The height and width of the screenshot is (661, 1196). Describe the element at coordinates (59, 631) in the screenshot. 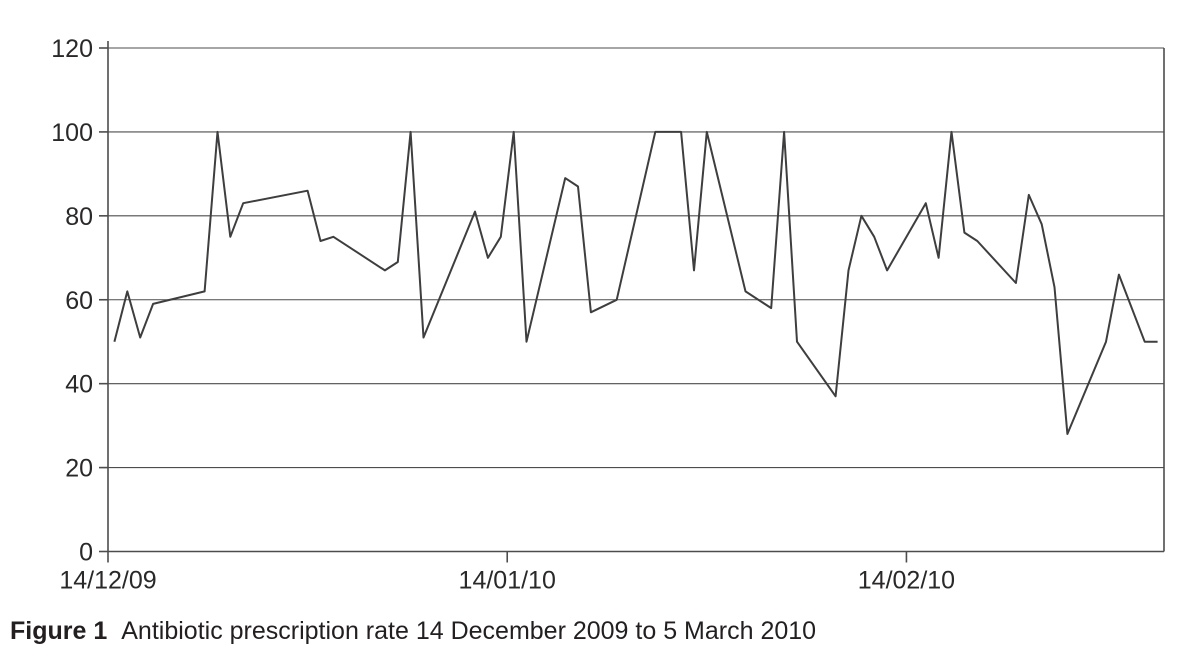

I see `figure-caption-label: Figure 1` at that location.